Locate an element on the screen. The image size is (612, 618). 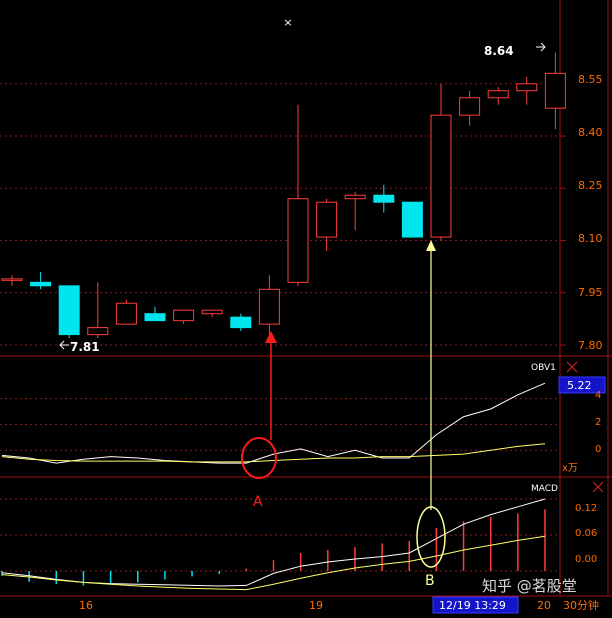
time-label-16: 16 is located at coordinates (86, 605).